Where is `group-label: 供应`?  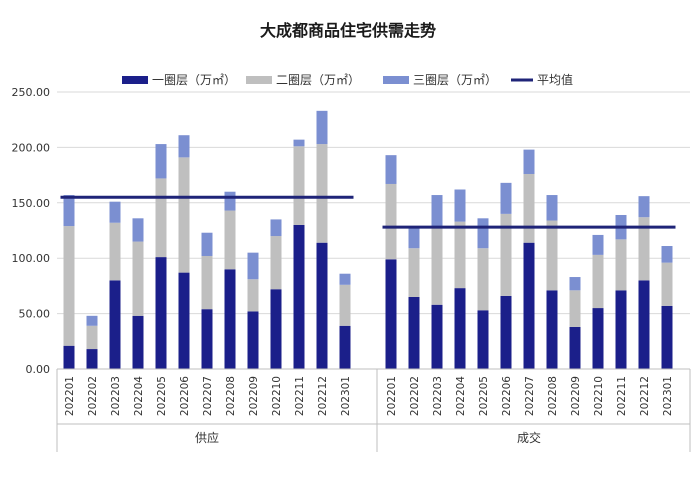
group-label: 供应 is located at coordinates (207, 437).